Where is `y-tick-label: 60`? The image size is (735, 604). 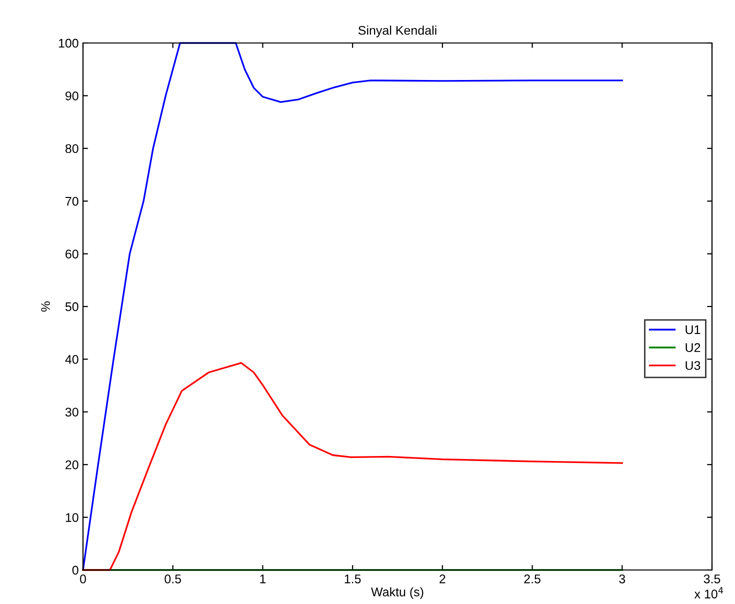 y-tick-label: 60 is located at coordinates (72, 254).